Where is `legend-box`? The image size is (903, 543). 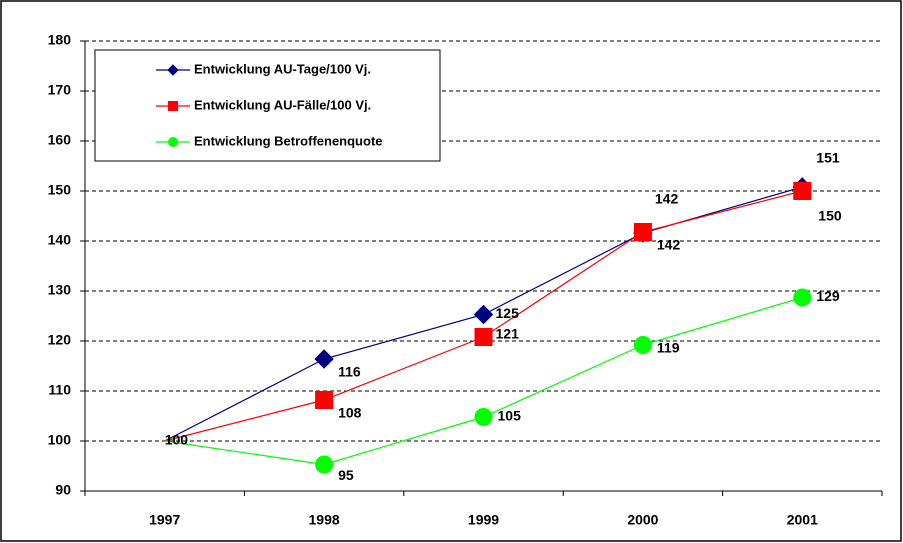
legend-box is located at coordinates (267, 105).